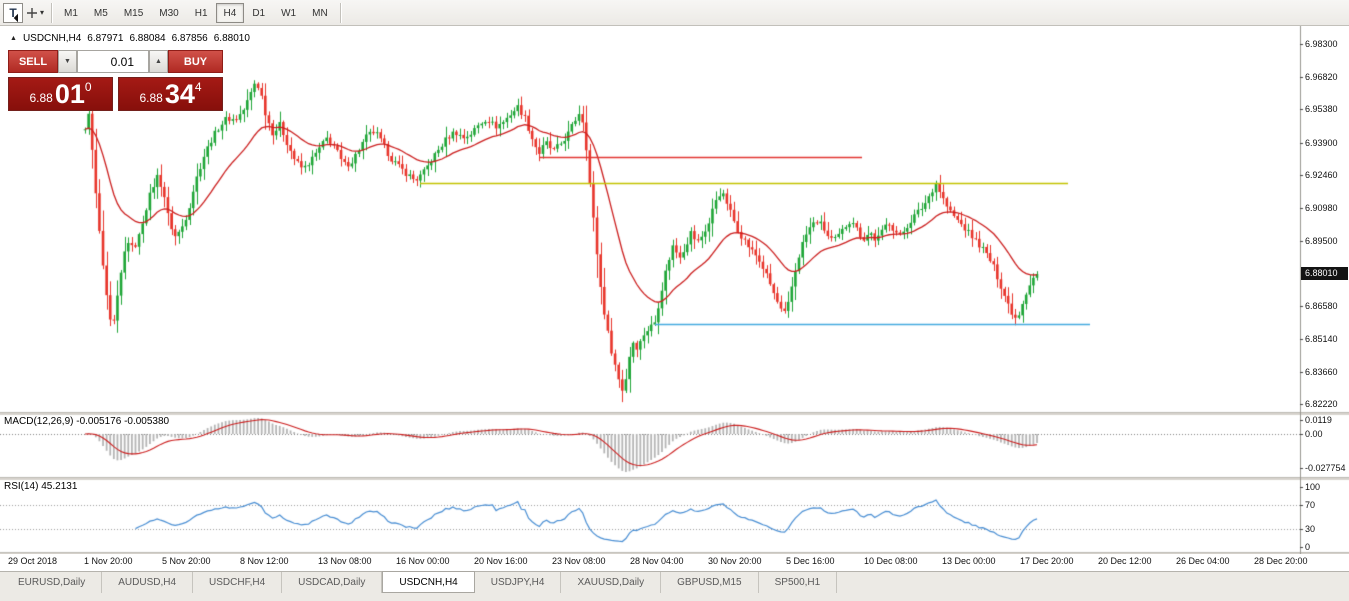 The width and height of the screenshot is (1349, 601). Describe the element at coordinates (41, 486) in the screenshot. I see `rsi-label: RSI(14) 45.2131` at that location.